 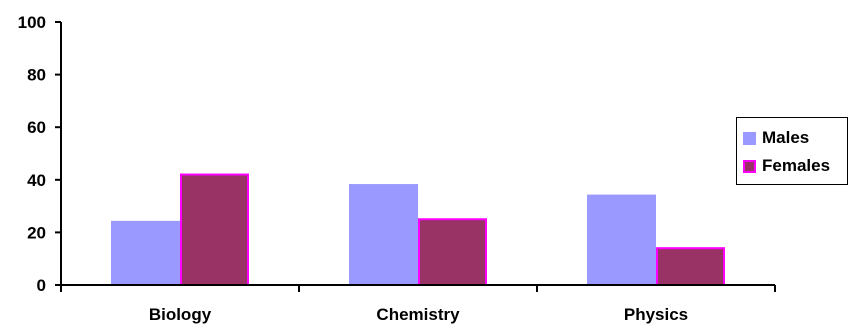 I want to click on bar-females-biology, so click(x=214, y=229).